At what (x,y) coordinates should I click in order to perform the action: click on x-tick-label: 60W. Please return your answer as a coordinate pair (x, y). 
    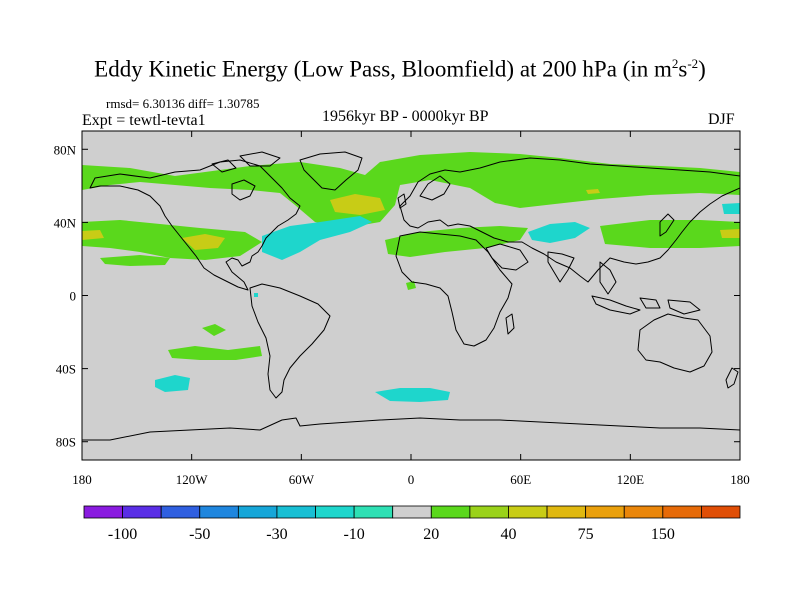
    Looking at the image, I should click on (302, 479).